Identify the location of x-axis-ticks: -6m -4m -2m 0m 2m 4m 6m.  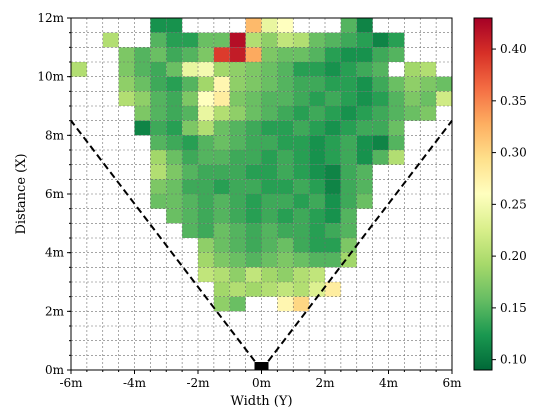
(260, 380).